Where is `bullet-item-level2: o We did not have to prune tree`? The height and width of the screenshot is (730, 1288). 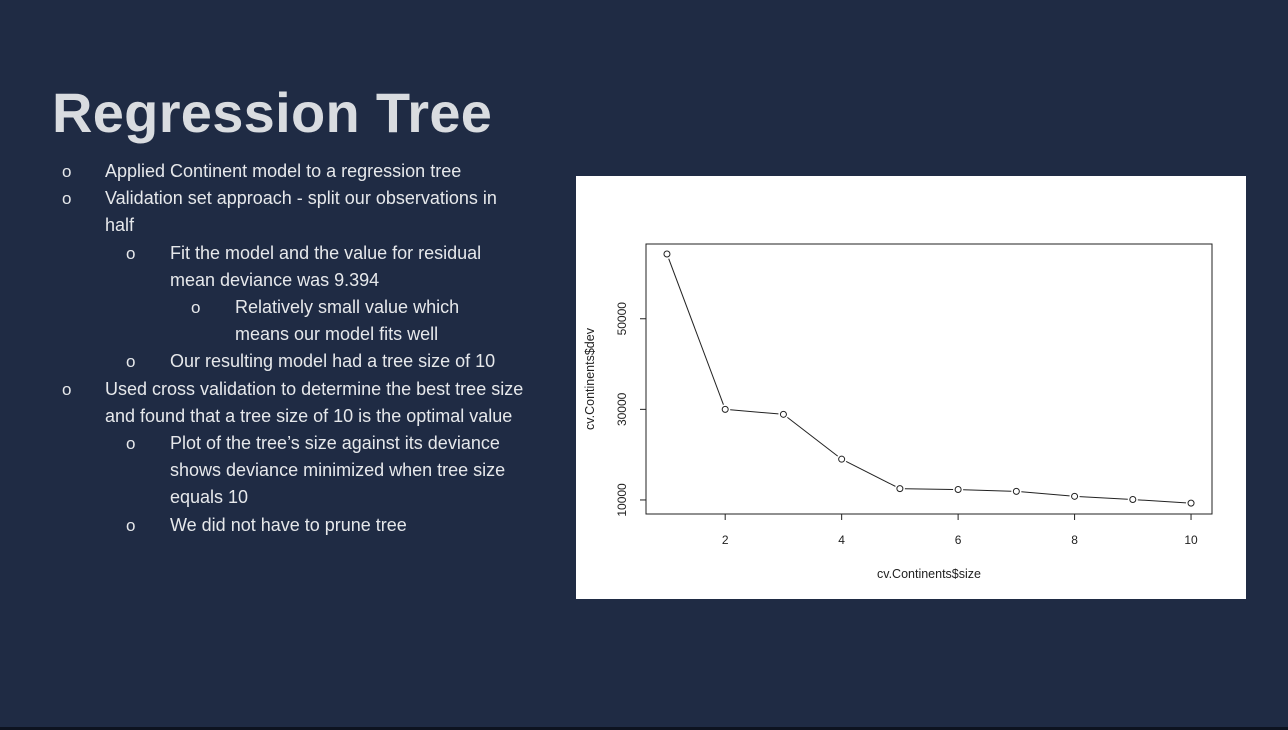 bullet-item-level2: o We did not have to prune tree is located at coordinates (260, 525).